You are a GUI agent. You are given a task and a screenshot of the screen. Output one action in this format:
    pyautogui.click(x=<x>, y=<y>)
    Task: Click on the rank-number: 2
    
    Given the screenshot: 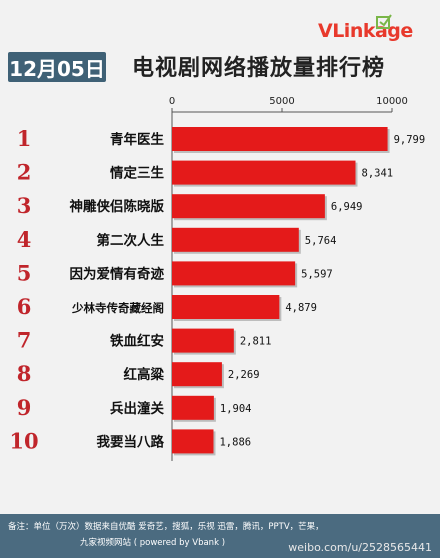 What is the action you would take?
    pyautogui.click(x=24, y=172)
    